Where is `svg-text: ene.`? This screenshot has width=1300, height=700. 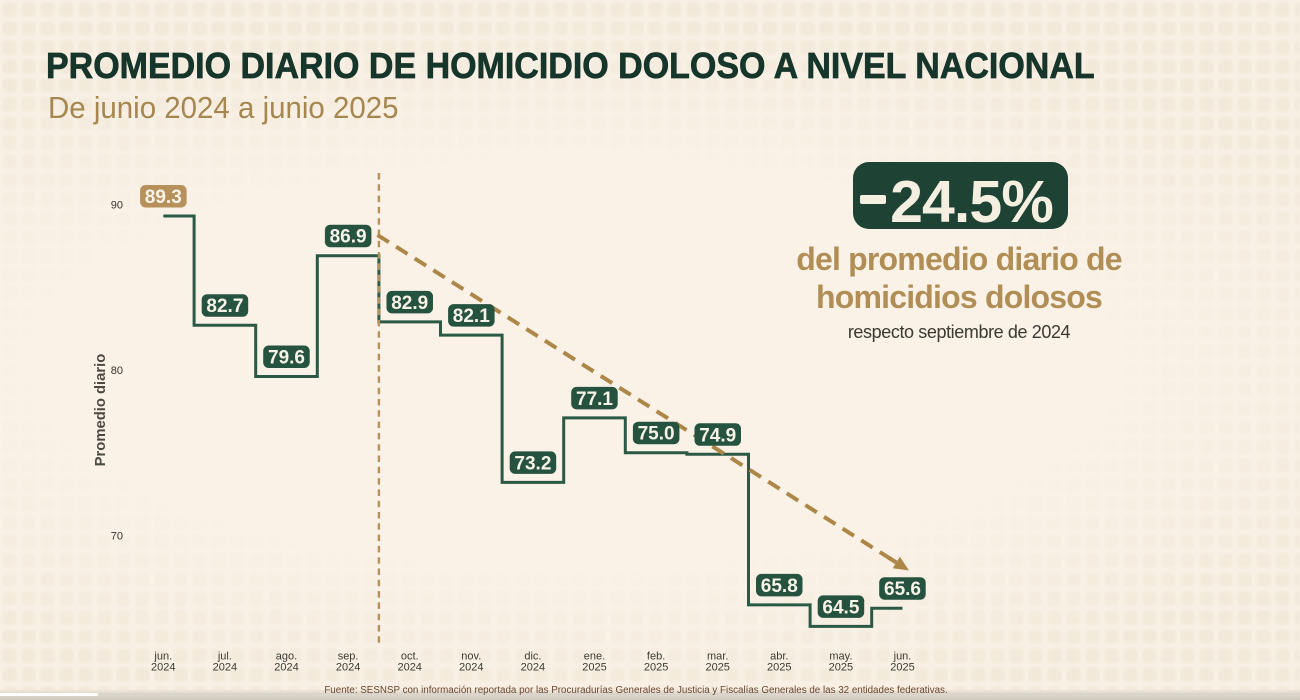 svg-text: ene. is located at coordinates (594, 657).